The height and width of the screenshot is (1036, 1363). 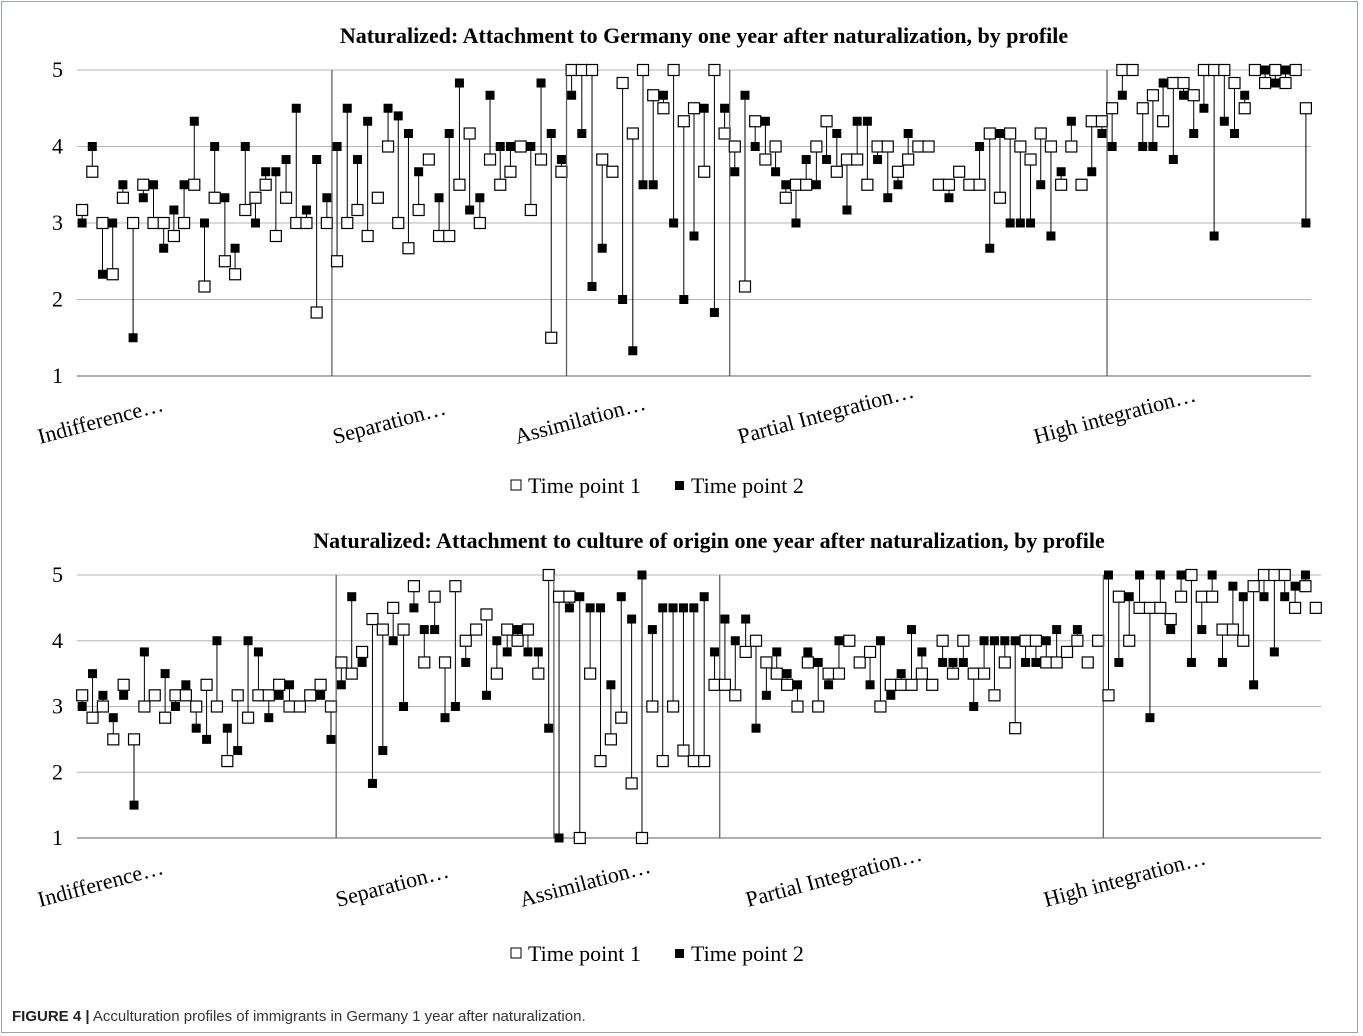 I want to click on y-tick-label: 3, so click(x=57, y=706).